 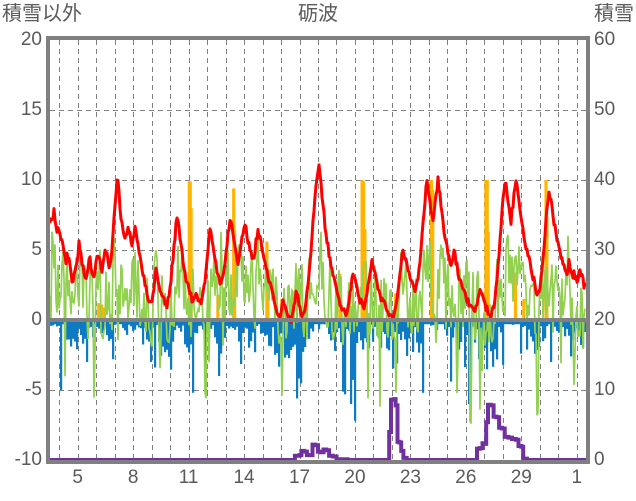 I want to click on x-axis-tick: 29, so click(x=521, y=477).